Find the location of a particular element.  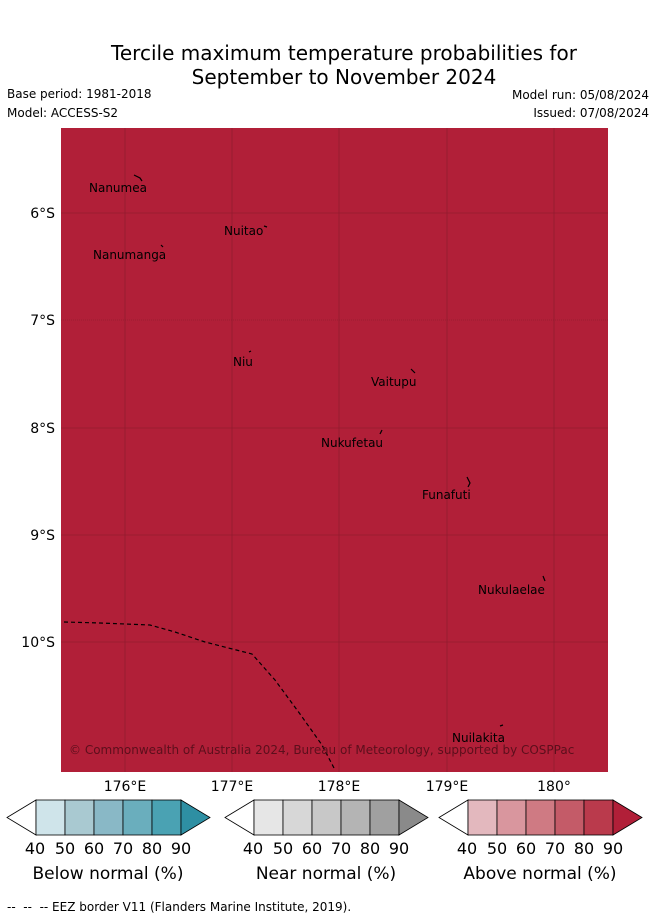

lat-label-6s: 6°S is located at coordinates (42, 214).